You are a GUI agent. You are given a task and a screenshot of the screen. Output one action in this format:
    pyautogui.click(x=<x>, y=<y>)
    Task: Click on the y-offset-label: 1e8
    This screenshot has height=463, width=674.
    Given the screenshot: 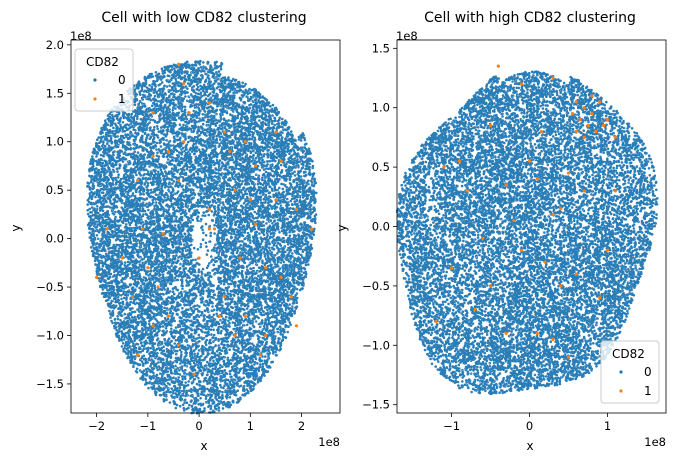 What is the action you would take?
    pyautogui.click(x=407, y=36)
    